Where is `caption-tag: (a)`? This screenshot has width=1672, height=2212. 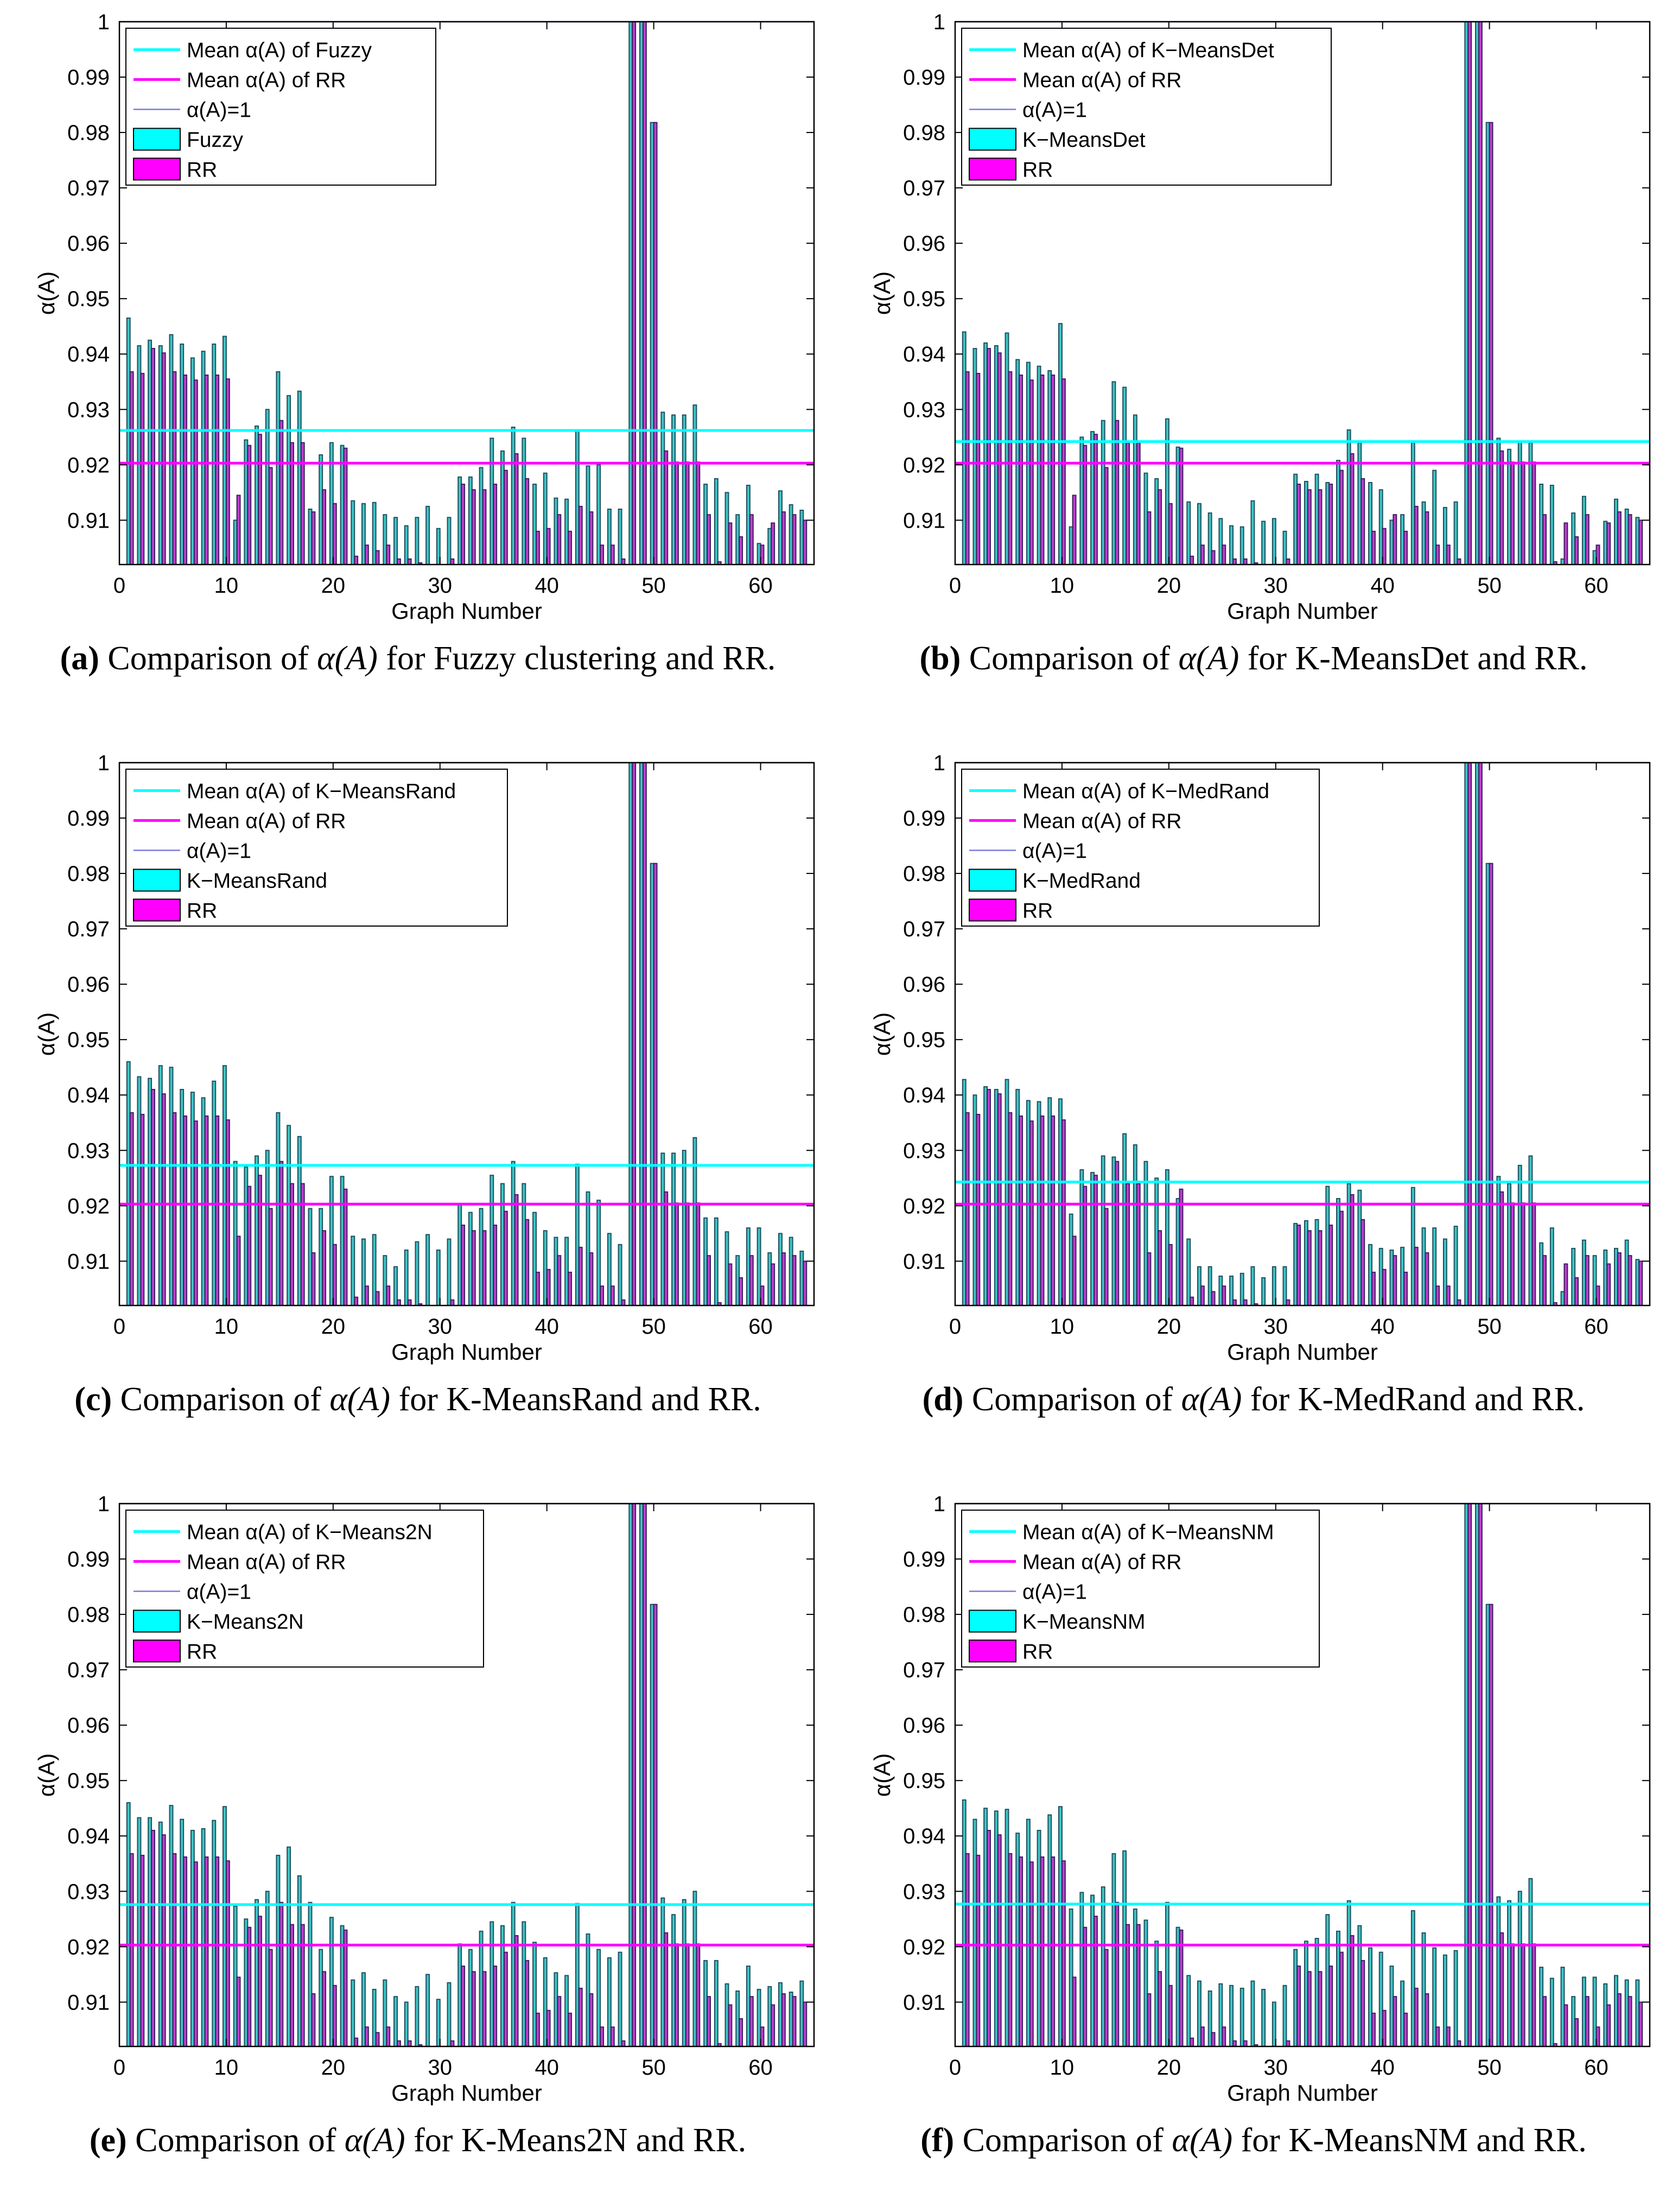 caption-tag: (a) is located at coordinates (79, 659).